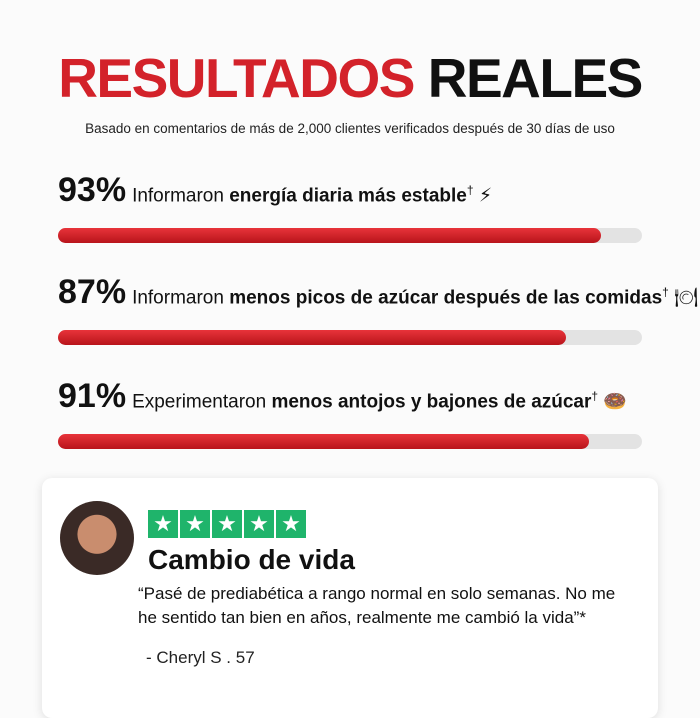 The height and width of the screenshot is (718, 700). Describe the element at coordinates (92, 292) in the screenshot. I see `stat-percent: 87%` at that location.